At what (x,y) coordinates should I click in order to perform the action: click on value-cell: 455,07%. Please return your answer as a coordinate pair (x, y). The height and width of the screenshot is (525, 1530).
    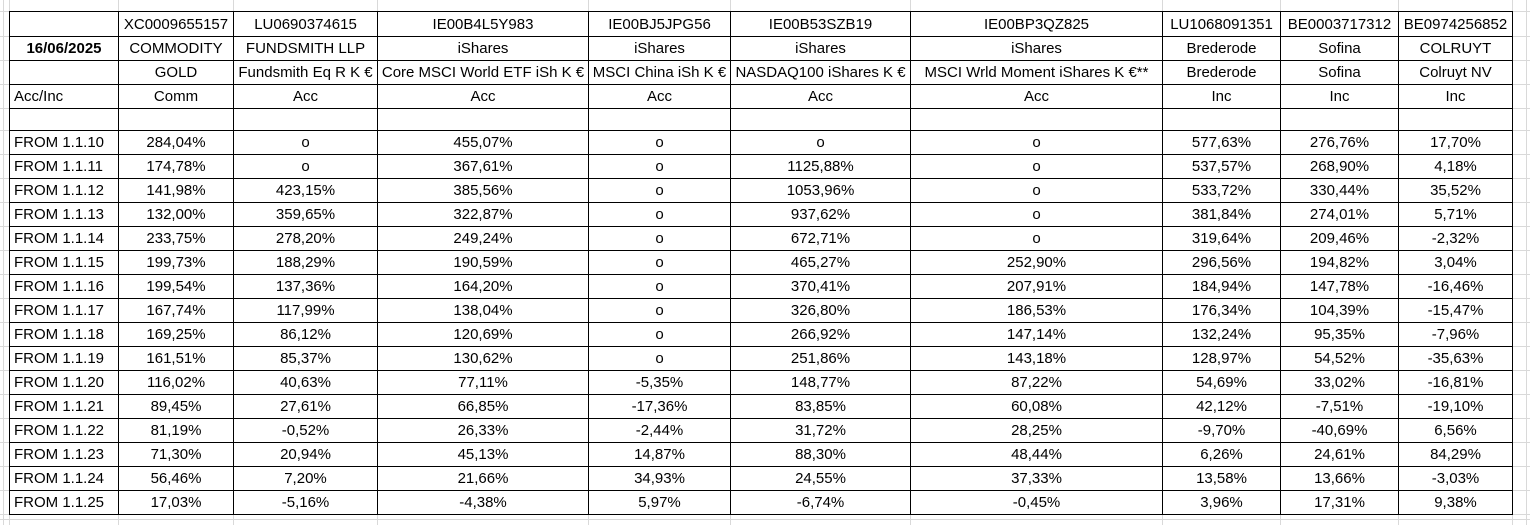
    Looking at the image, I should click on (483, 143).